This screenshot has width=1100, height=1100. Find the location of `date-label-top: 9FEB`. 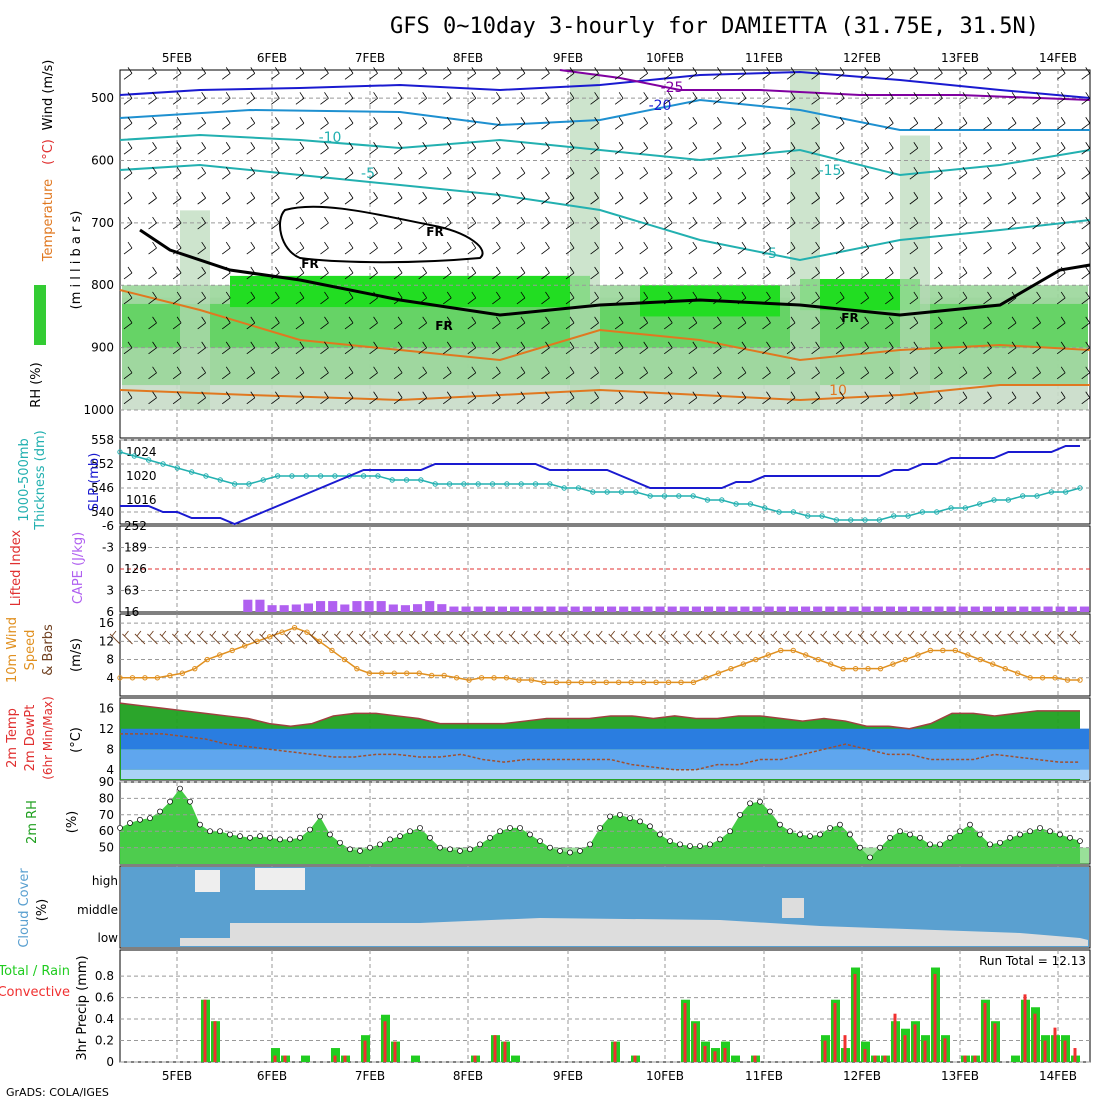

date-label-top: 9FEB is located at coordinates (568, 58).